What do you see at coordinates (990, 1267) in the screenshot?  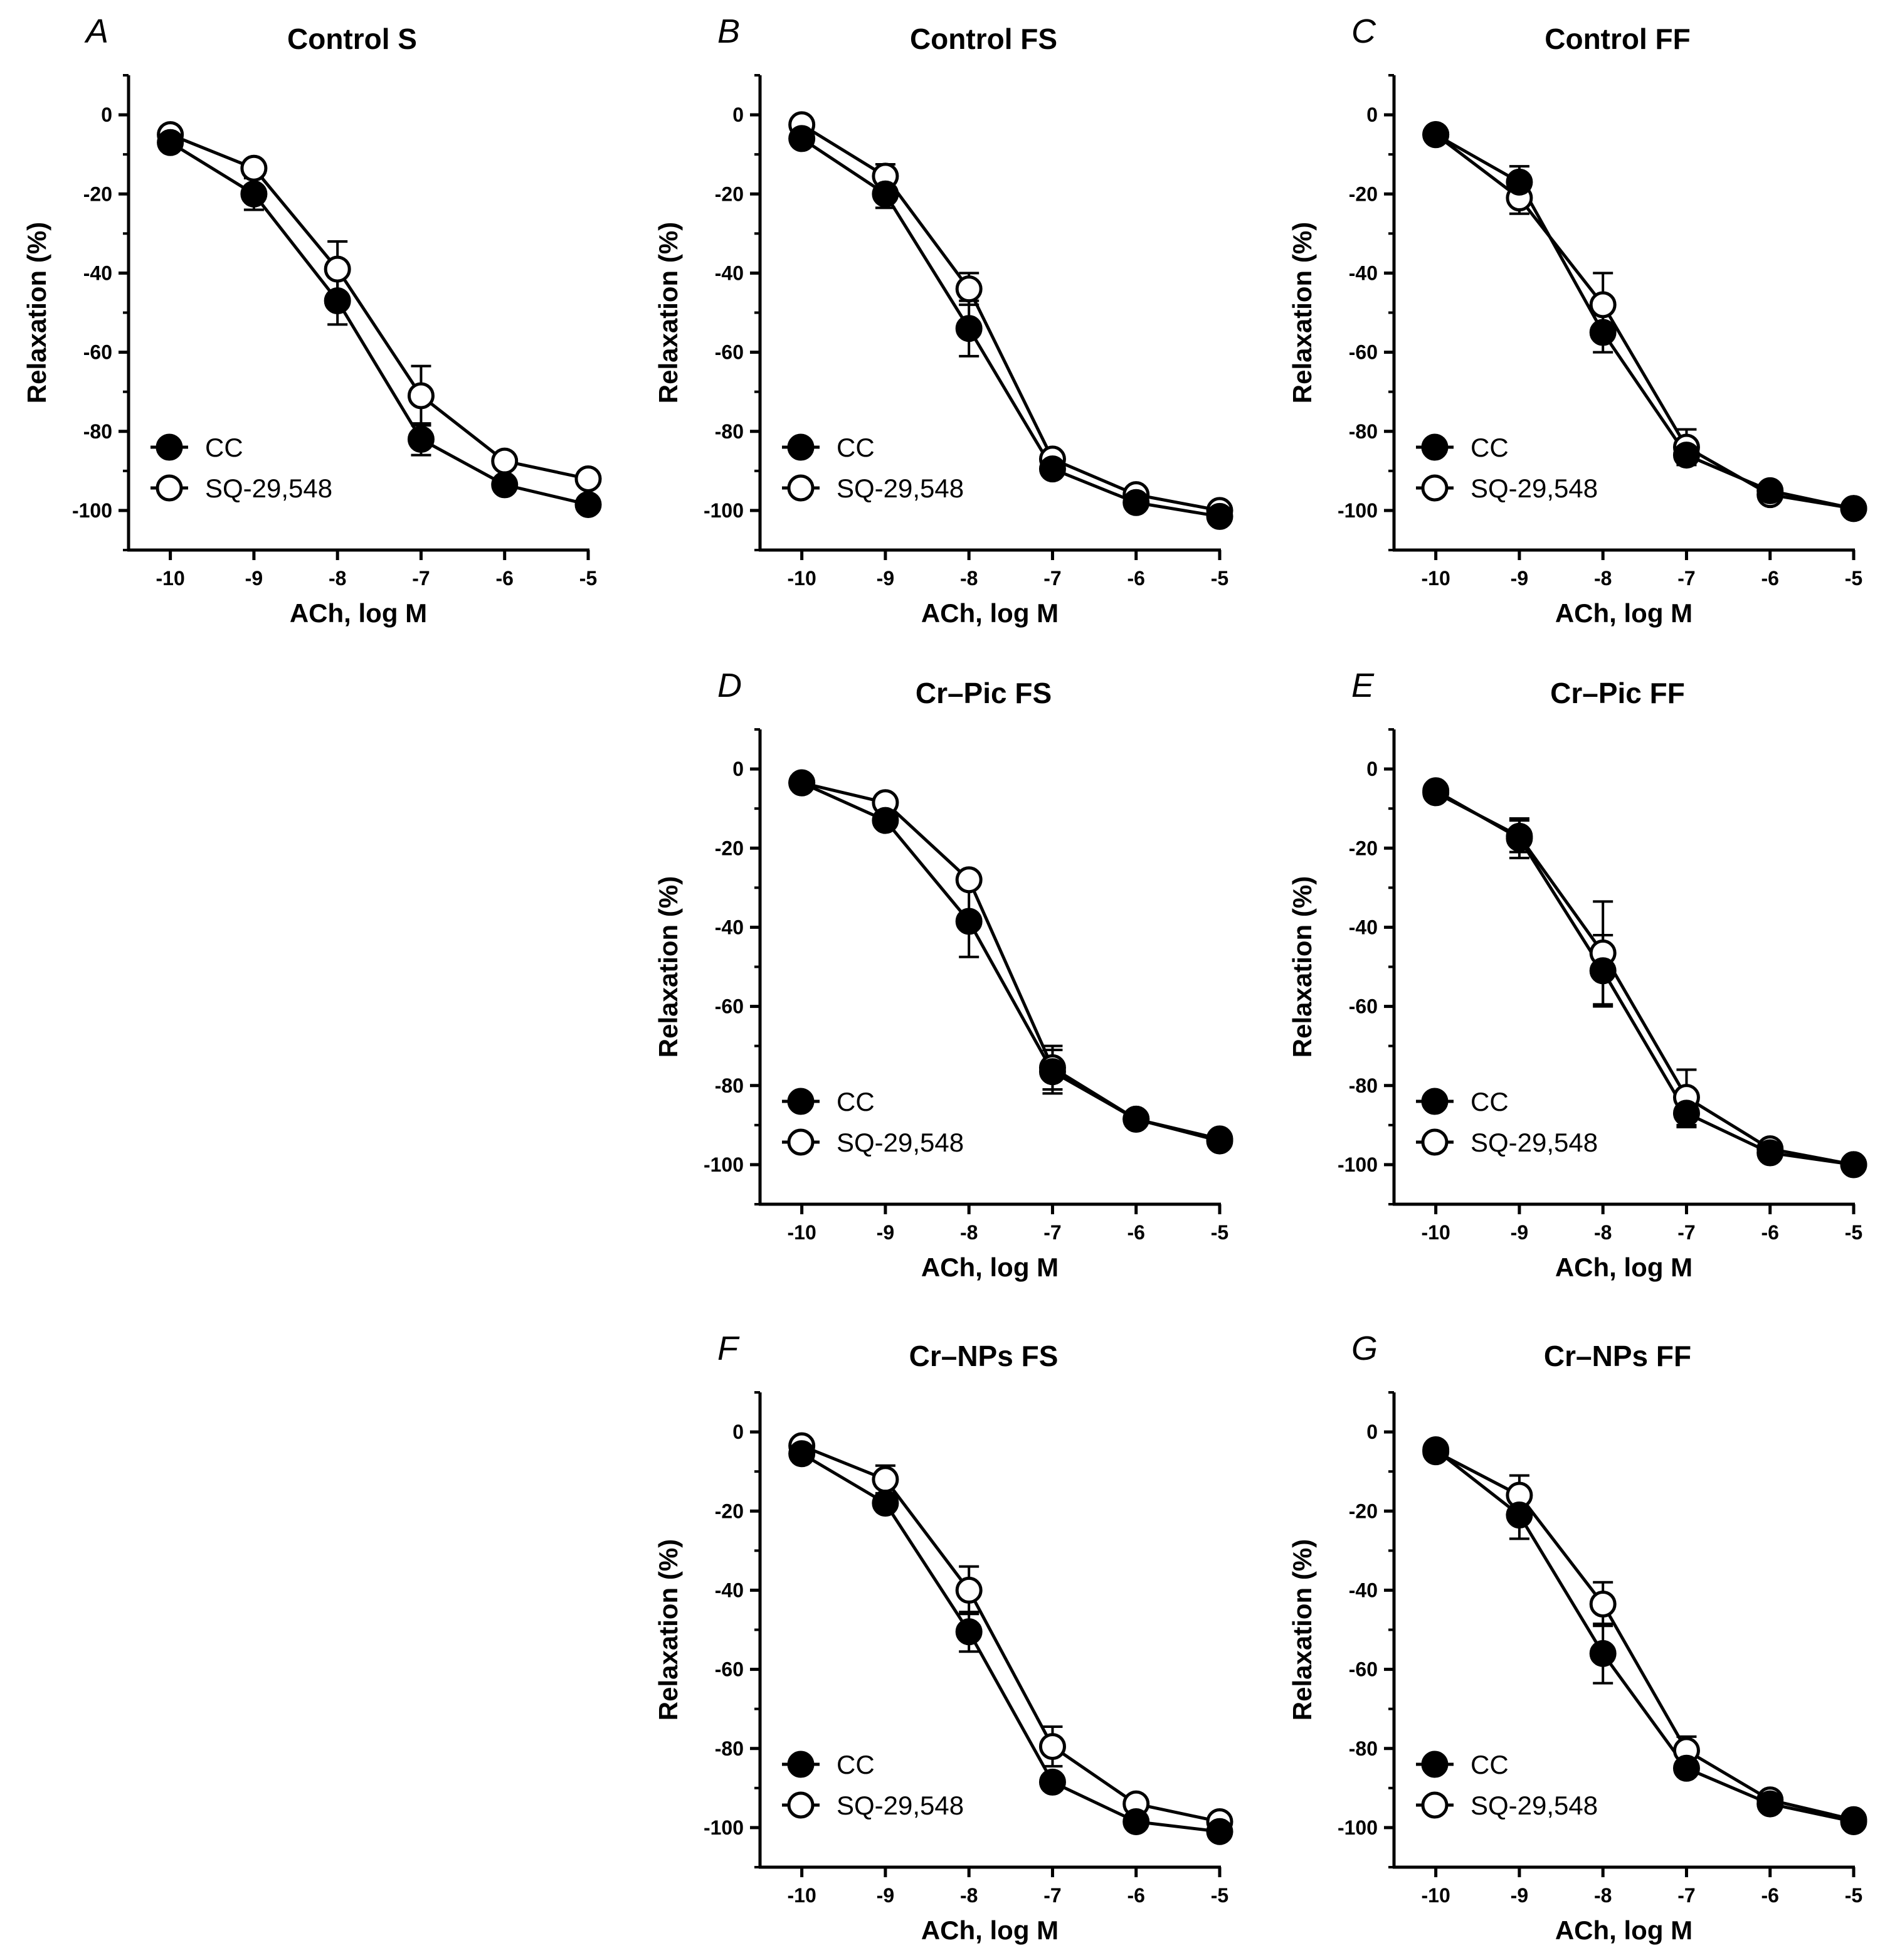 I see `x-axis-label: ACh, log M` at bounding box center [990, 1267].